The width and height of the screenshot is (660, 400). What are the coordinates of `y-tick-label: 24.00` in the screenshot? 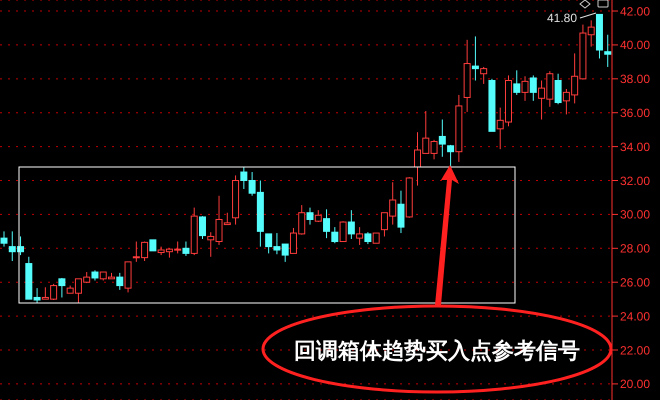 It's located at (635, 316).